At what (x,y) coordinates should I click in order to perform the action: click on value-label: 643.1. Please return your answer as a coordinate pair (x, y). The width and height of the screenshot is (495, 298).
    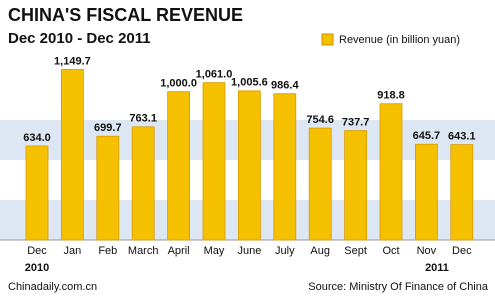
    Looking at the image, I should click on (462, 137).